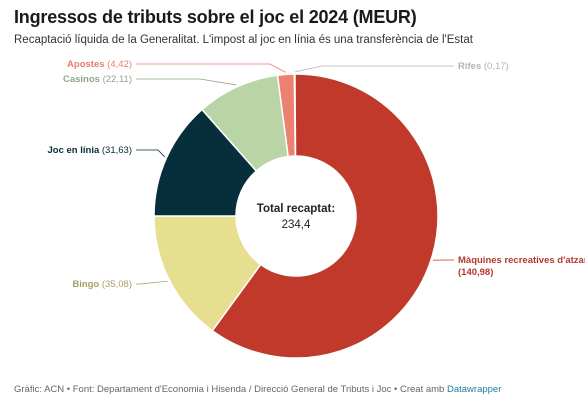  Describe the element at coordinates (296, 209) in the screenshot. I see `center-total-title: Total recaptat:` at that location.